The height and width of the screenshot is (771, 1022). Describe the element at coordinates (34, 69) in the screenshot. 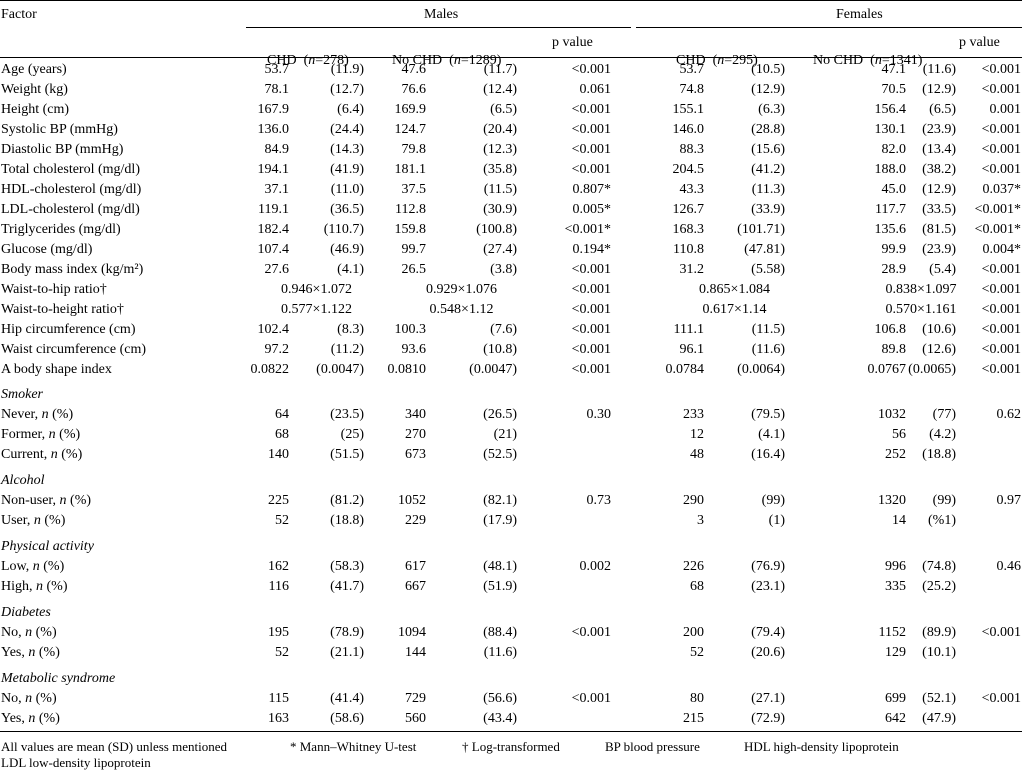

I see `row-label: Age (years)` at that location.